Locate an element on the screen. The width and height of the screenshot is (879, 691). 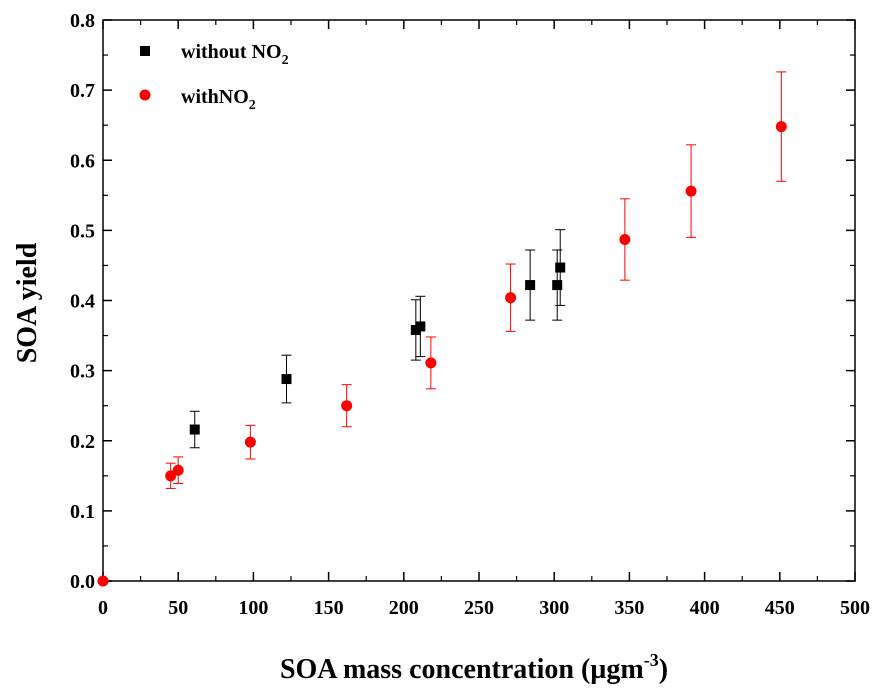
y-tick-label: 0.2 is located at coordinates (82, 442).